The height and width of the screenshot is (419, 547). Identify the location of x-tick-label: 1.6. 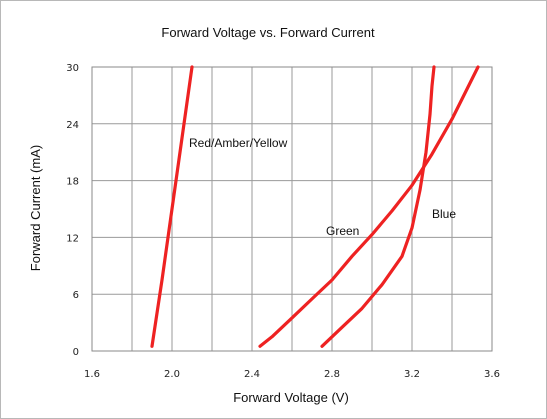
(92, 374).